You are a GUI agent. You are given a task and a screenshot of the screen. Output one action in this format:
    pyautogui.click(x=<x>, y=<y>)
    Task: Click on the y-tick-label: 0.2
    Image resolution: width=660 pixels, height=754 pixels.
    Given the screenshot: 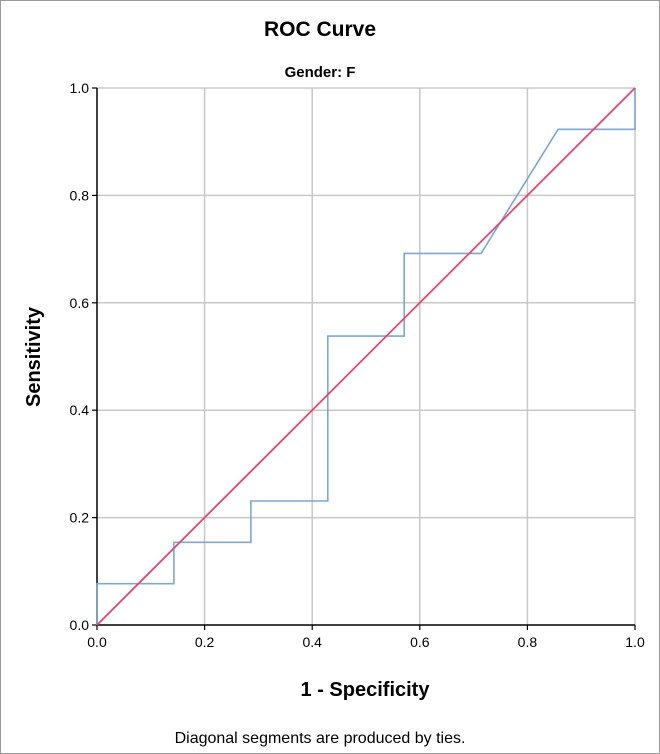 What is the action you would take?
    pyautogui.click(x=80, y=518)
    